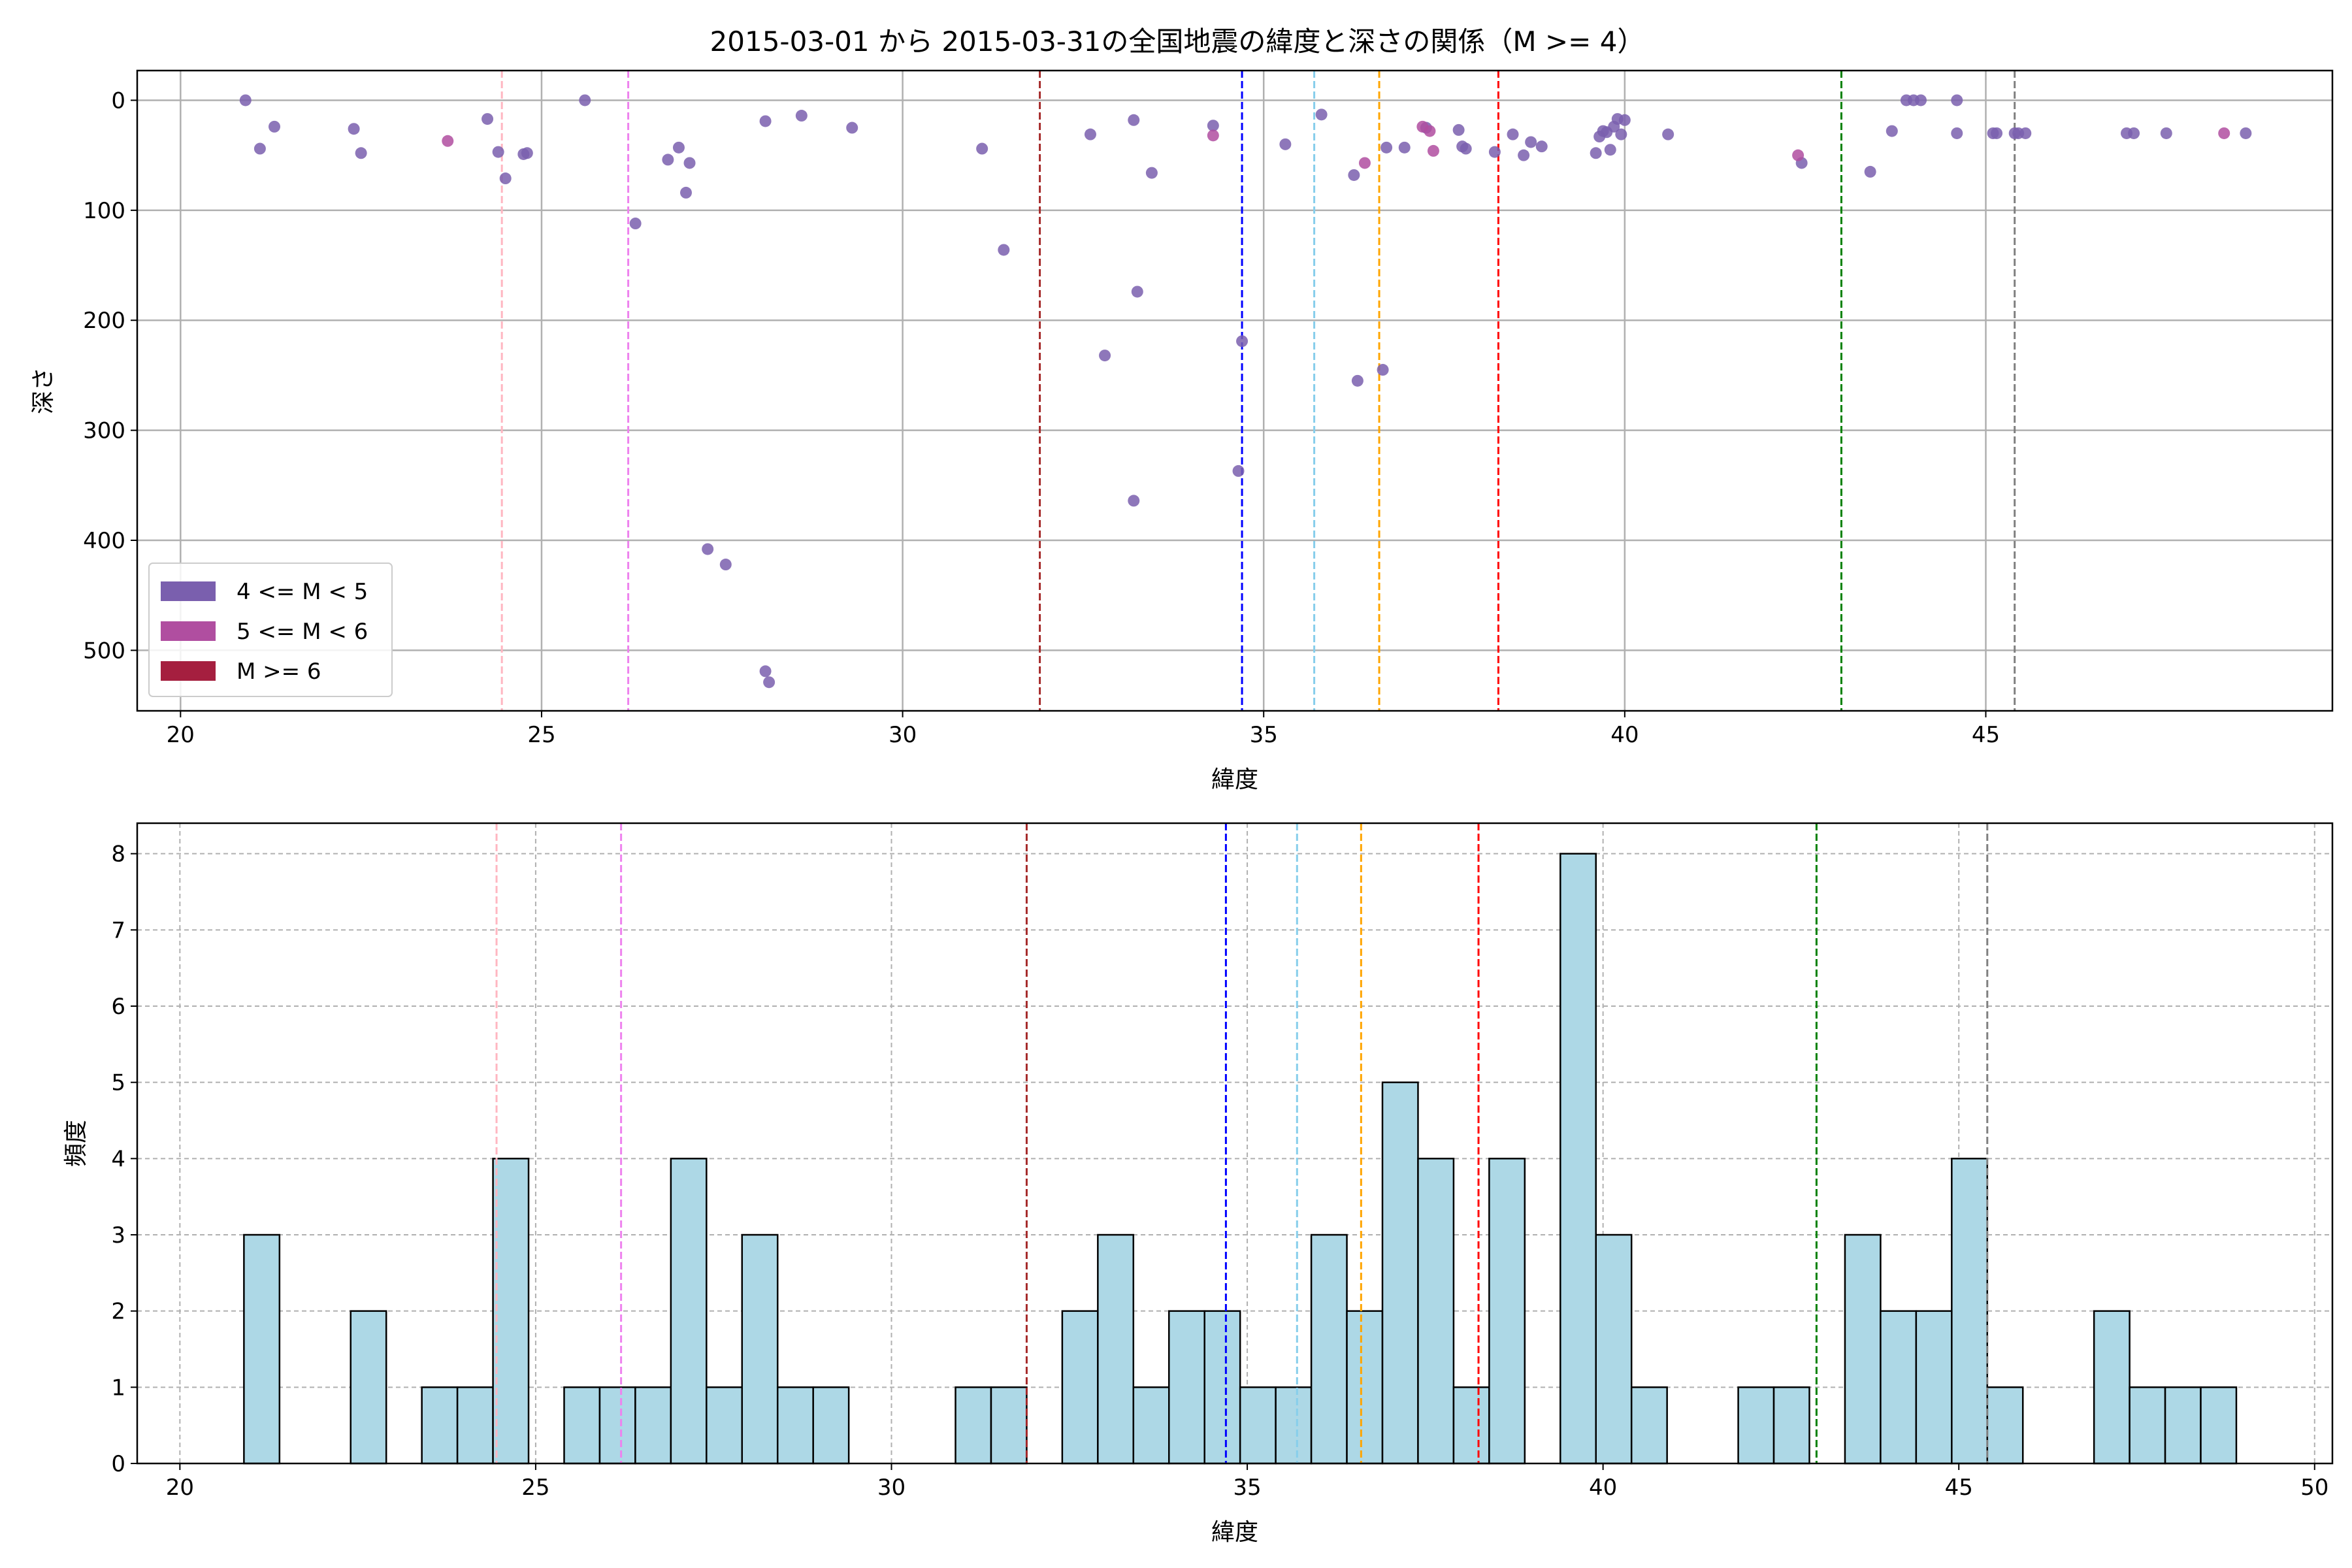  Describe the element at coordinates (118, 1083) in the screenshot. I see `histogram-y-tick-label: 5` at that location.